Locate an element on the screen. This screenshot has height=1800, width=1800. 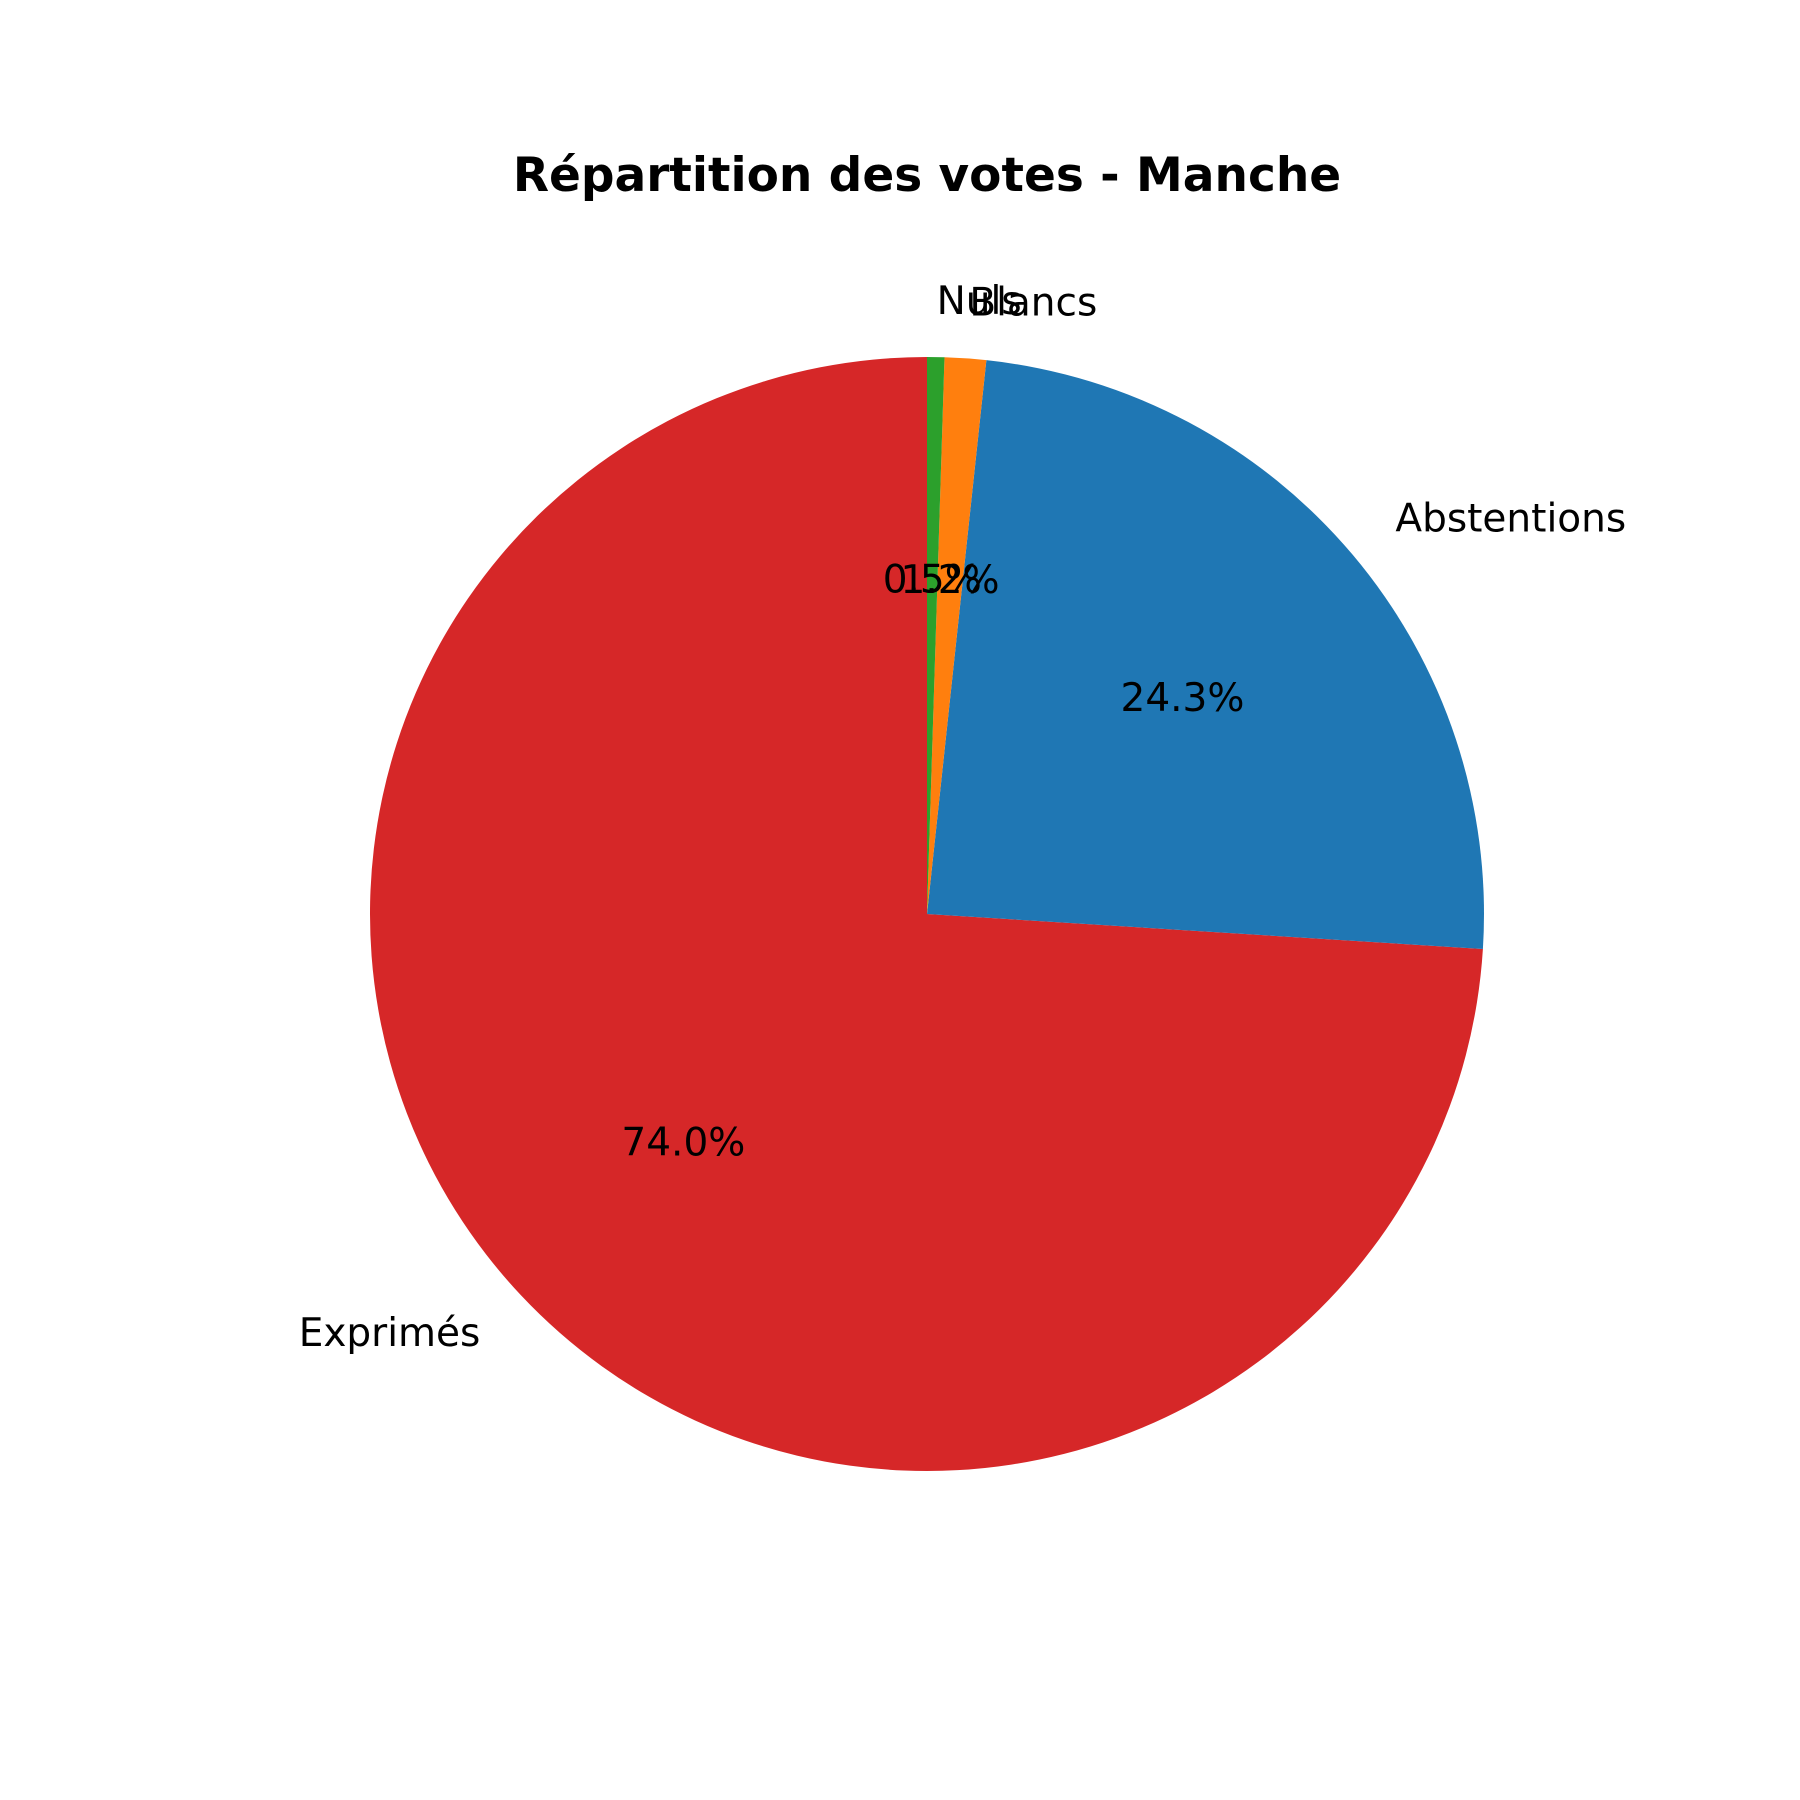
percent-label-abstentions: 24.3% is located at coordinates (1183, 698).